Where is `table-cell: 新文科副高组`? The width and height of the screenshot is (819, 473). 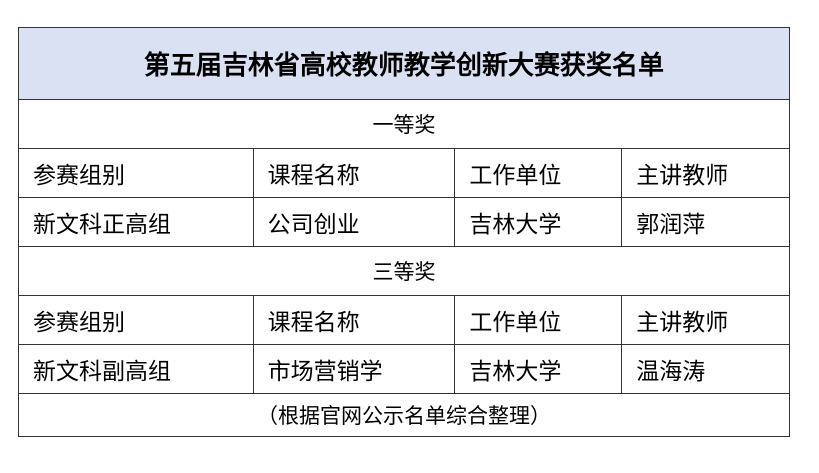
table-cell: 新文科副高组 is located at coordinates (136, 369).